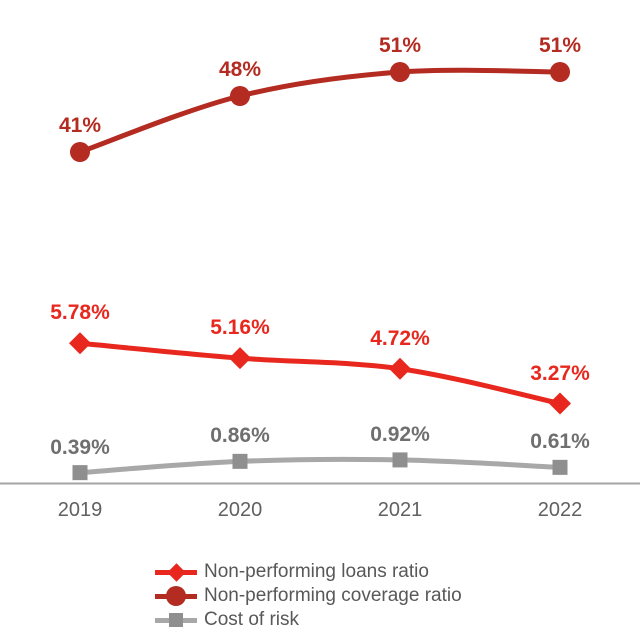  I want to click on legend-item-loans-ratio: Non-performing loans ratio, so click(308, 572).